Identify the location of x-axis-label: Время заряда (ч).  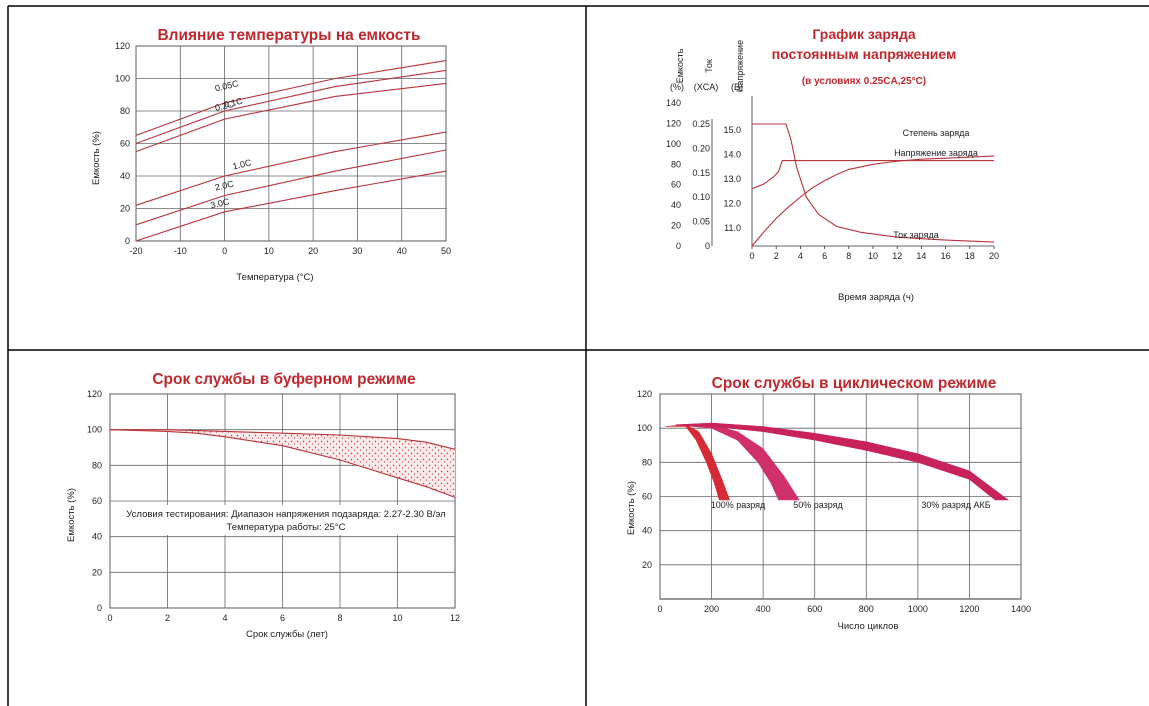
(876, 297).